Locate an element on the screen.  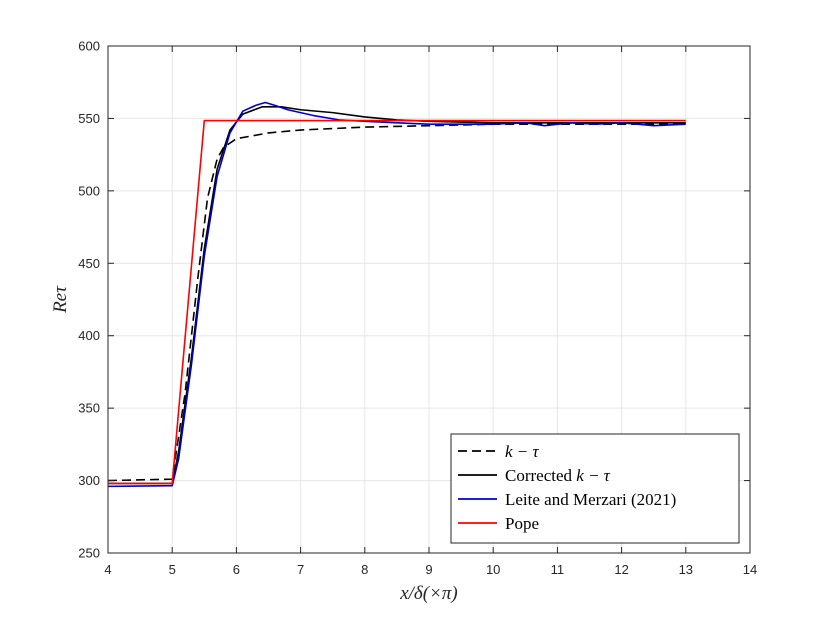
legend-label: Leite and Merzari (2021) is located at coordinates (590, 499).